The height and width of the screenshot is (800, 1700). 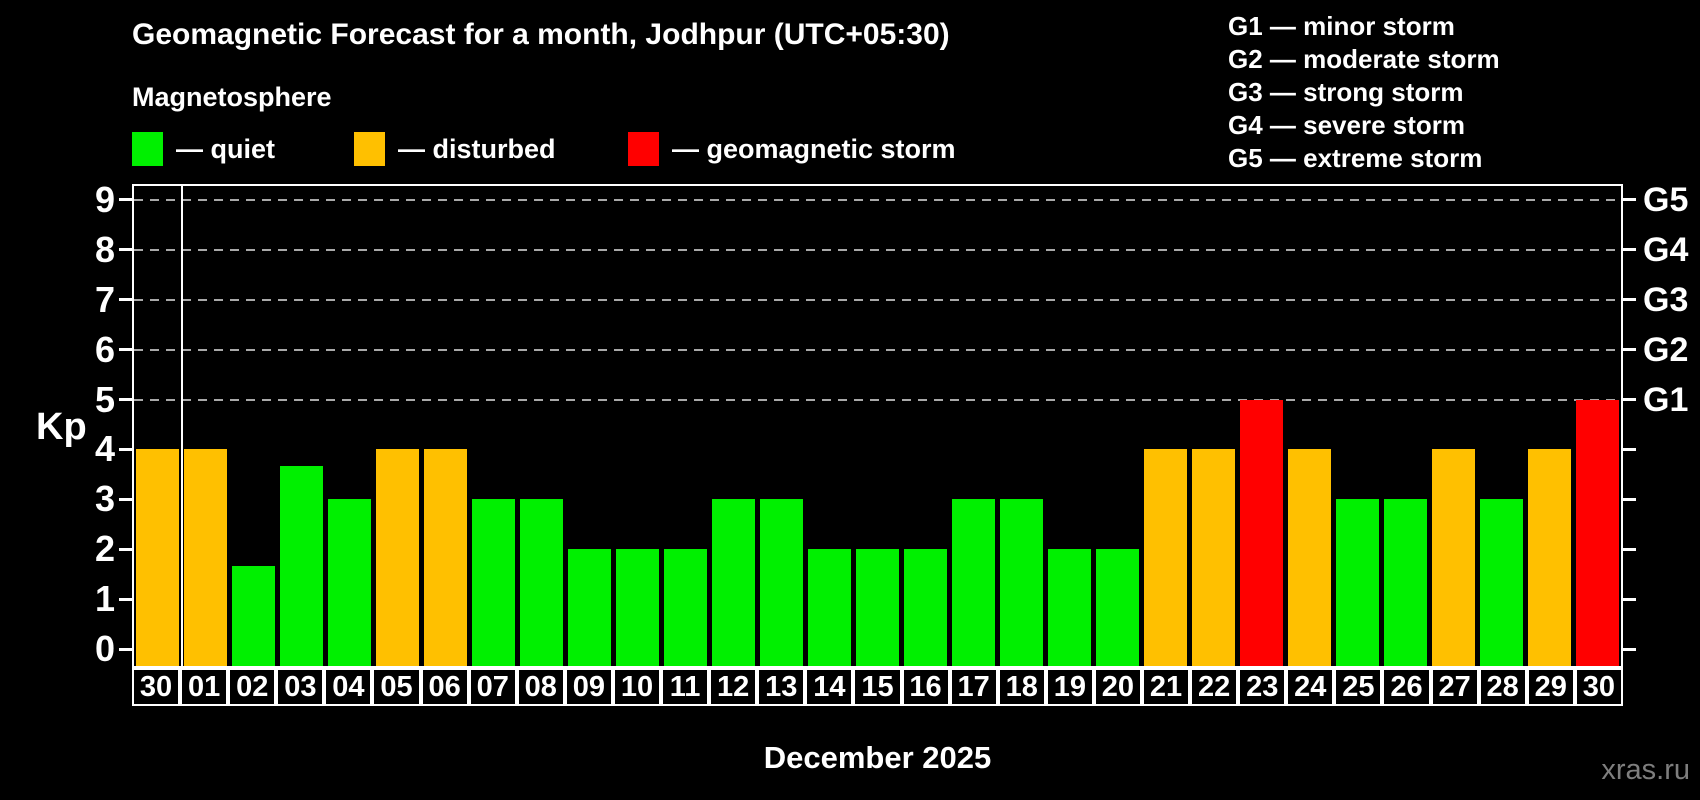 I want to click on legend-label-disturbed: — disturbed, so click(x=477, y=149).